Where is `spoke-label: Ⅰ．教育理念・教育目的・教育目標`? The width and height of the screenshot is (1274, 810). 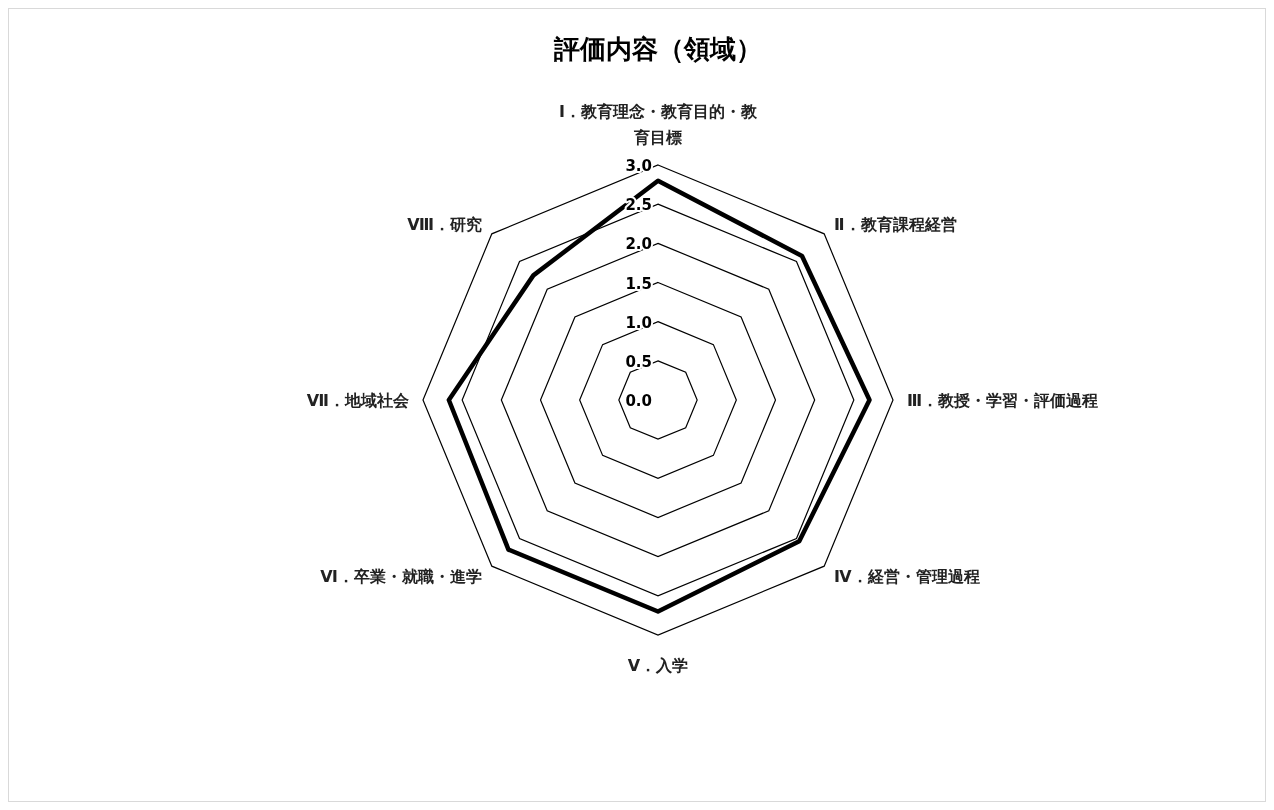 spoke-label: Ⅰ．教育理念・教育目的・教育目標 is located at coordinates (658, 124).